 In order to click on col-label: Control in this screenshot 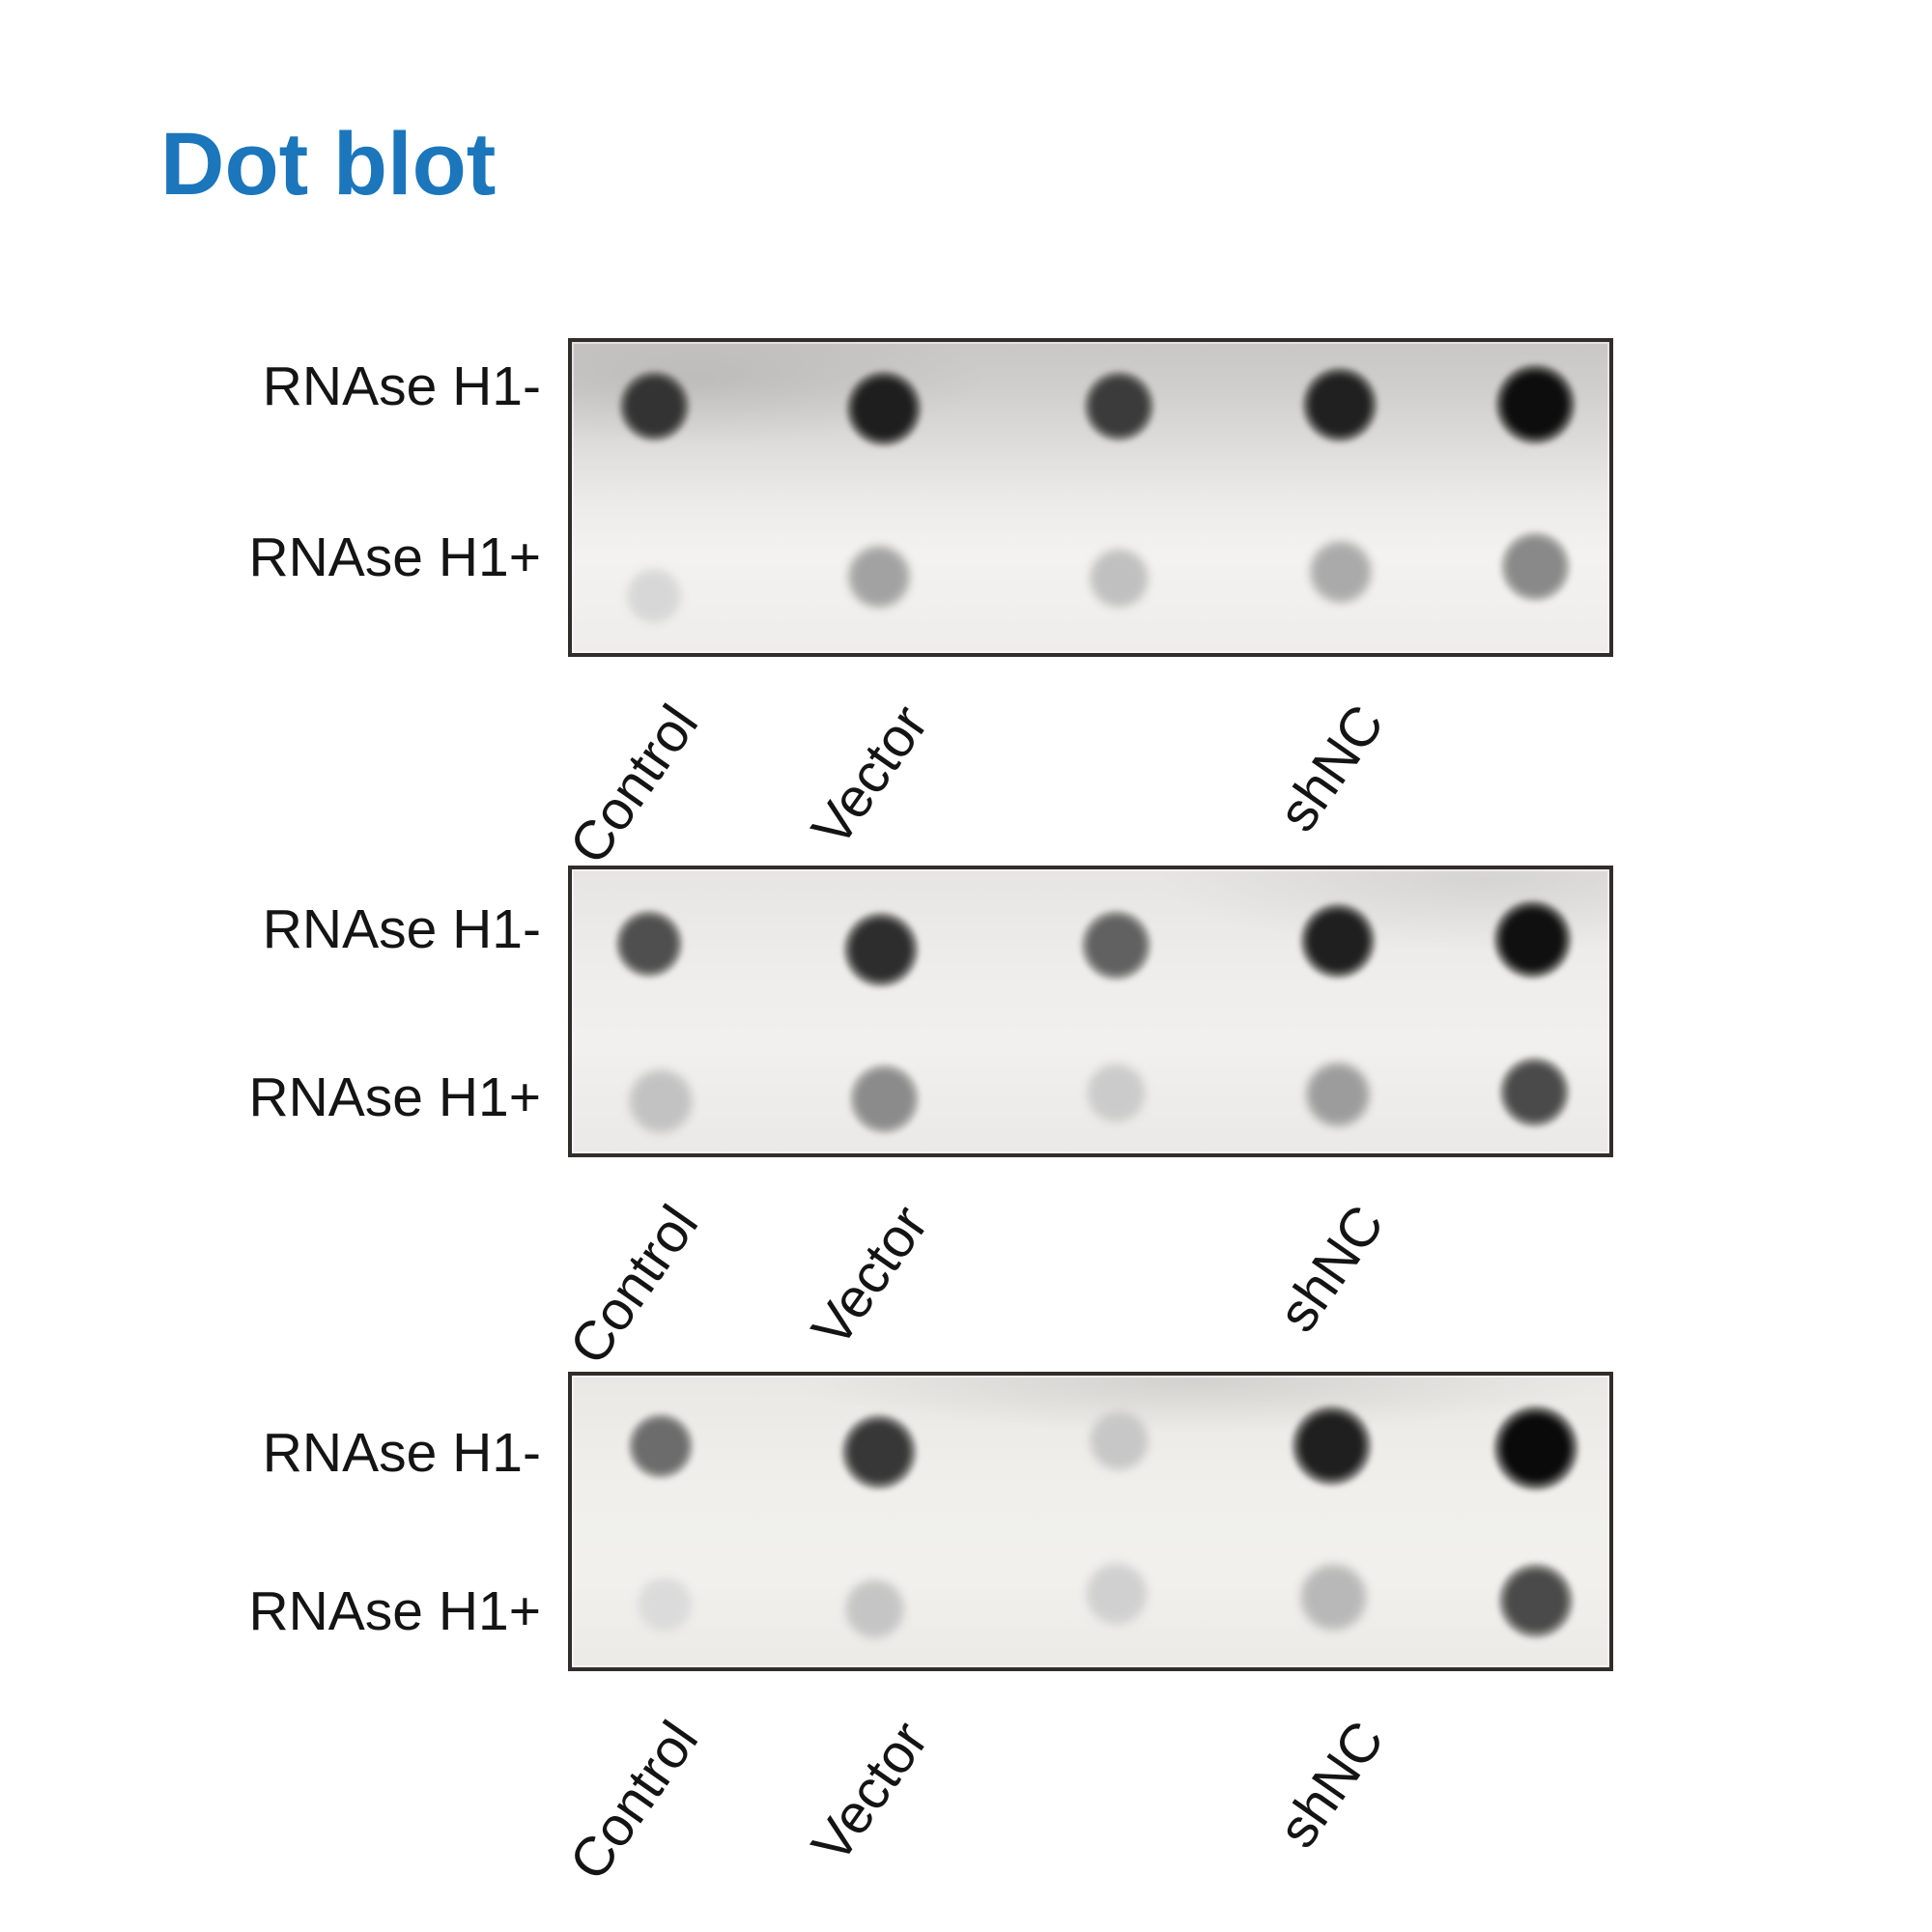, I will do `click(634, 1800)`.